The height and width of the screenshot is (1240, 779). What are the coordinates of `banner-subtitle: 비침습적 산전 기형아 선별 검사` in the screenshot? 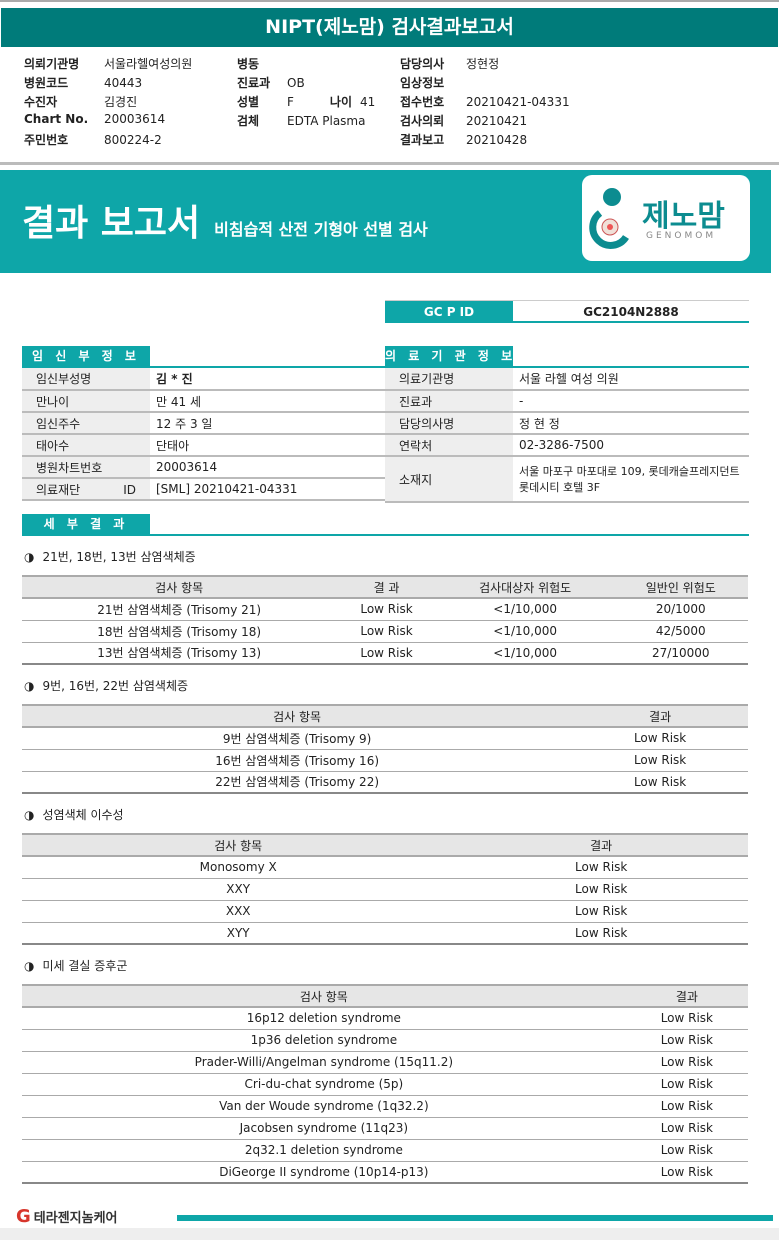 It's located at (321, 229).